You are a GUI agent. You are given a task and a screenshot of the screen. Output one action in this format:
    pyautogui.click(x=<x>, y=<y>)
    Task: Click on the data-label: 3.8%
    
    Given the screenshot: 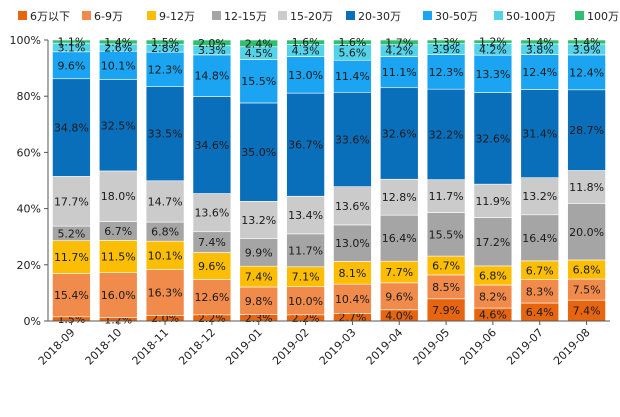 What is the action you would take?
    pyautogui.click(x=540, y=49)
    